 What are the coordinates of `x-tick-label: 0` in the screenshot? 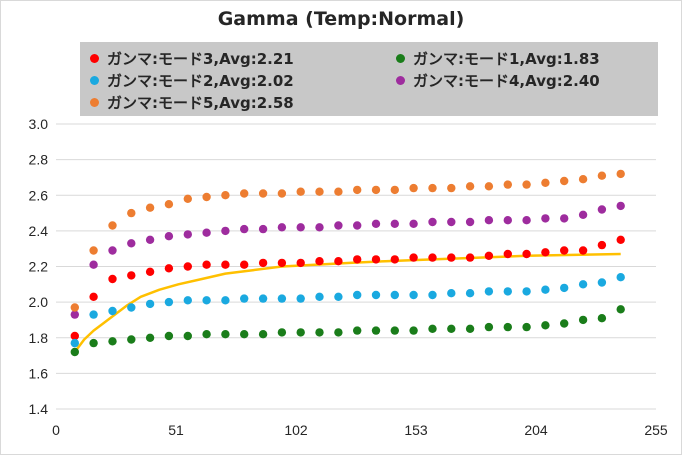 It's located at (56, 430).